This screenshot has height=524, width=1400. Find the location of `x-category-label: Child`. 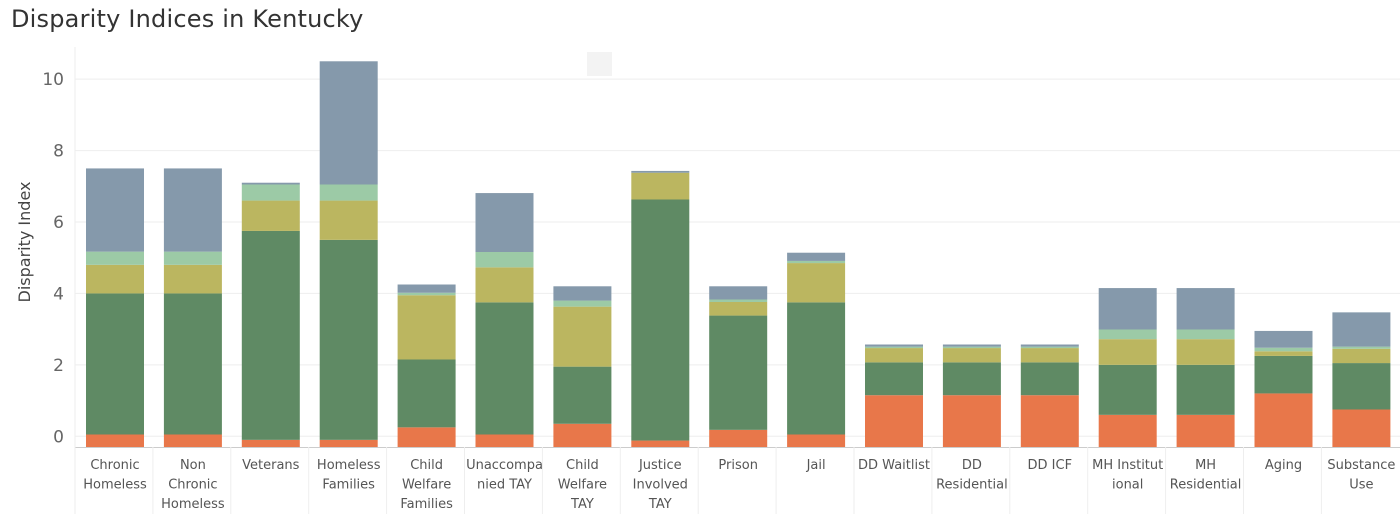

x-category-label: Child is located at coordinates (426, 465).